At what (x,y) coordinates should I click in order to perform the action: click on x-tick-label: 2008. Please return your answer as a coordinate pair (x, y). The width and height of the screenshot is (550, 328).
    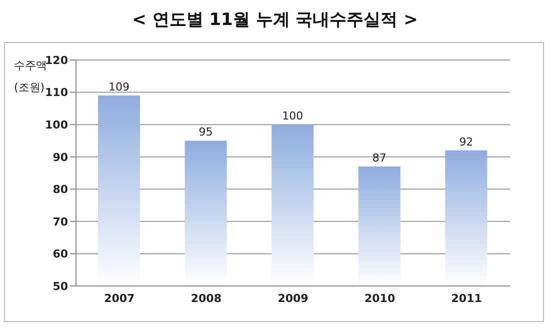
    Looking at the image, I should click on (206, 298).